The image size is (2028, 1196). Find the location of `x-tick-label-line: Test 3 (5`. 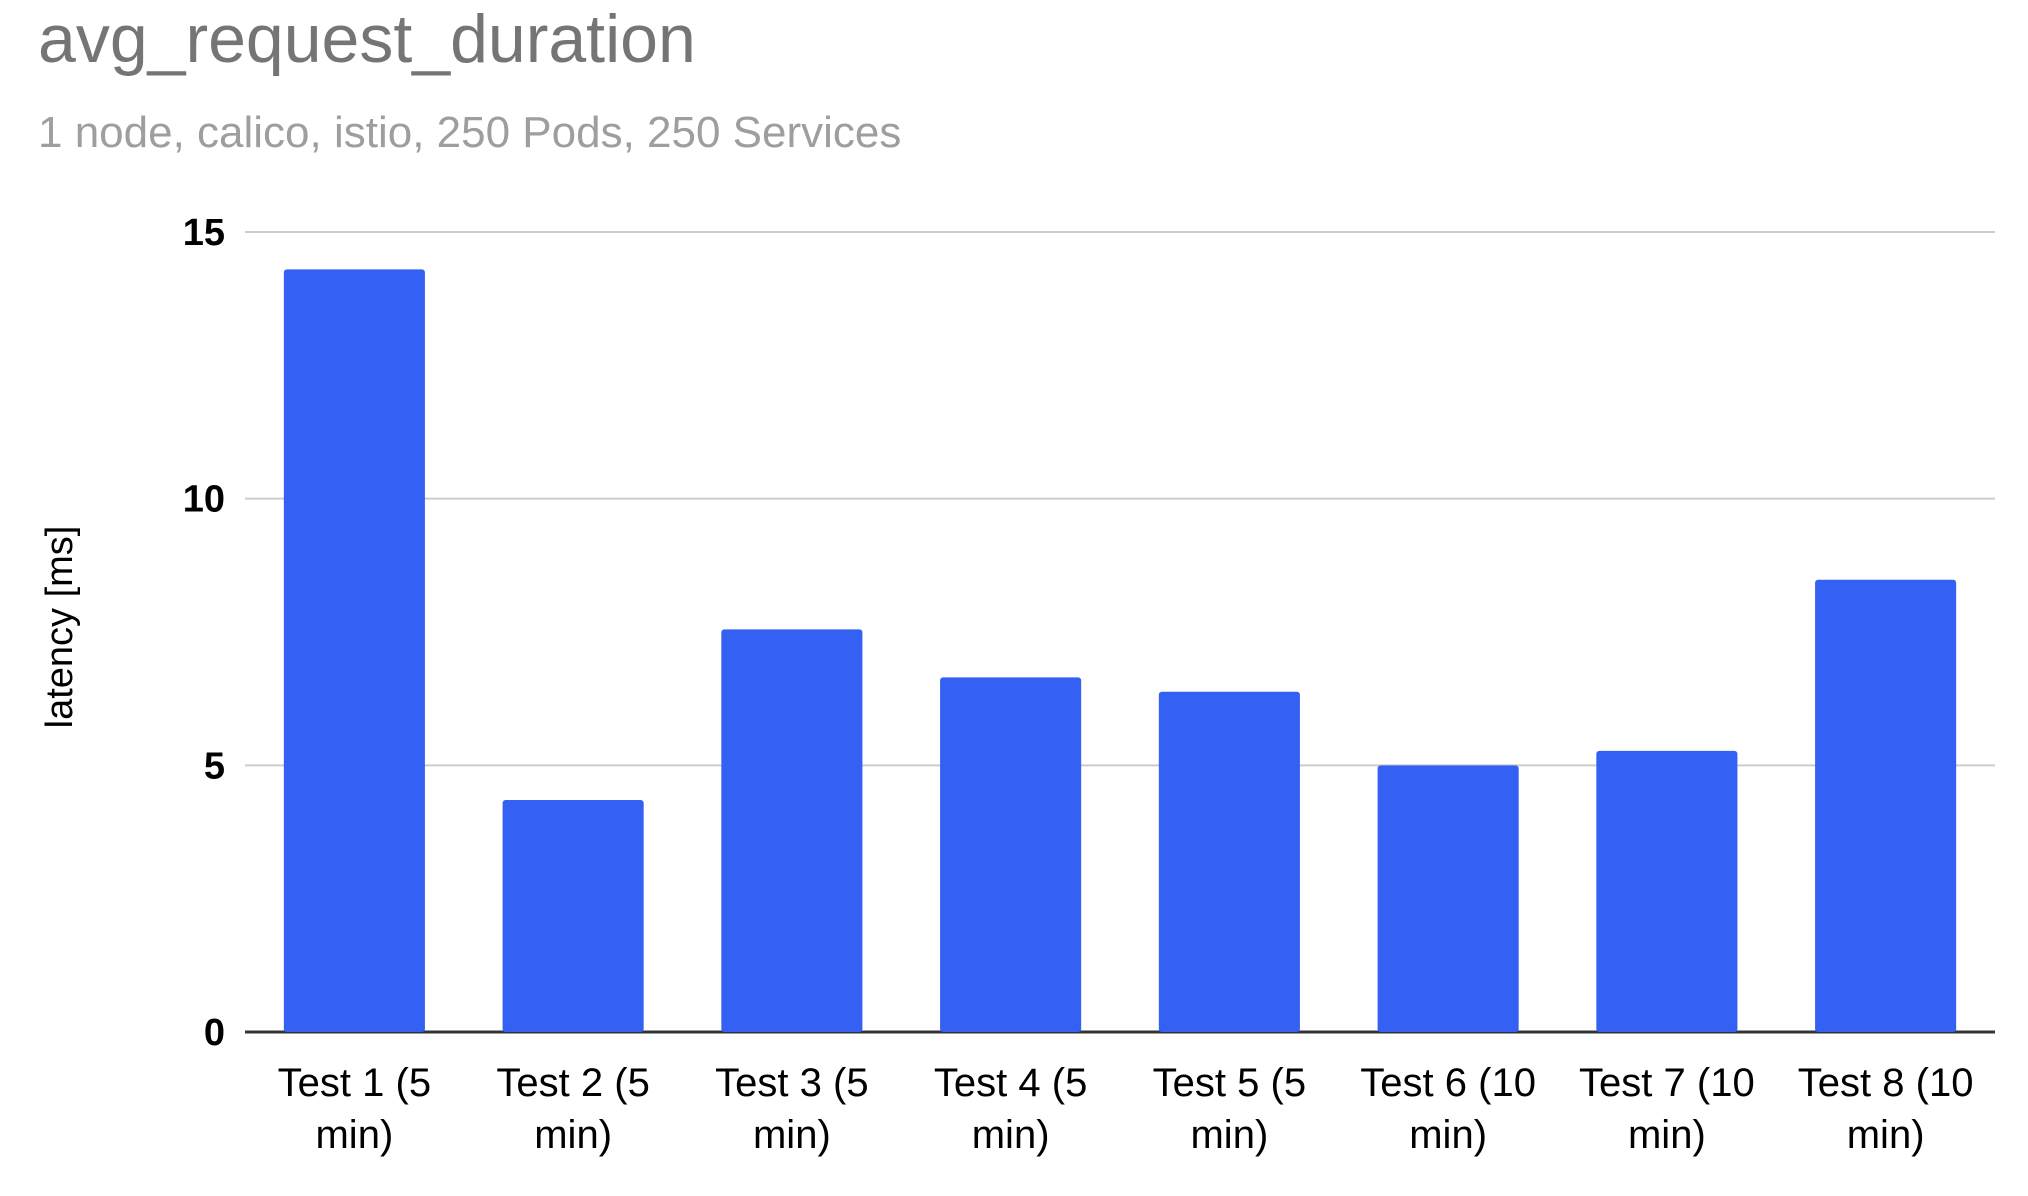

x-tick-label-line: Test 3 (5 is located at coordinates (791, 1083).